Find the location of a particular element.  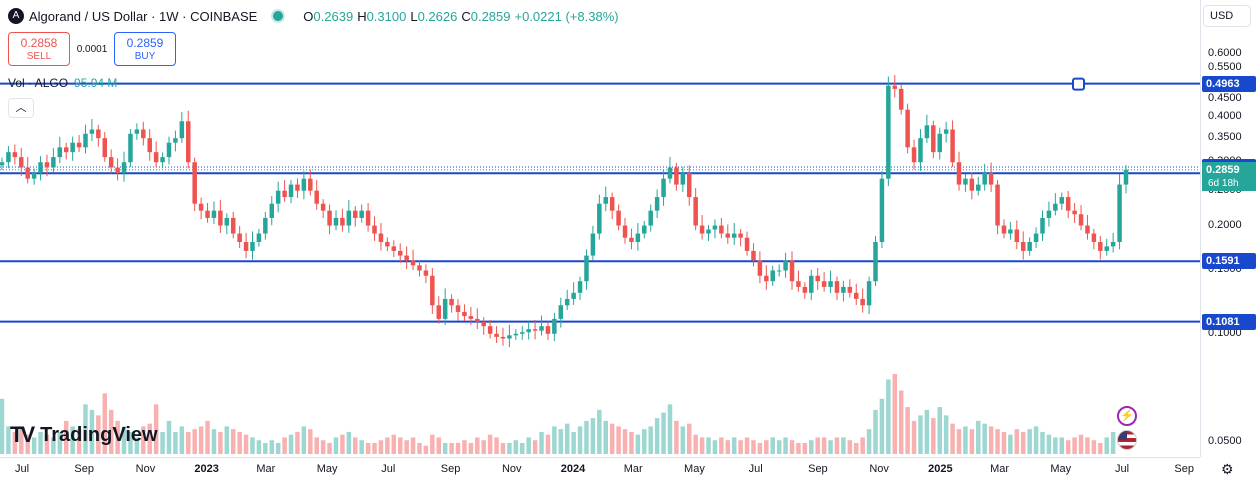

low-value: 0.2626 is located at coordinates (437, 16).